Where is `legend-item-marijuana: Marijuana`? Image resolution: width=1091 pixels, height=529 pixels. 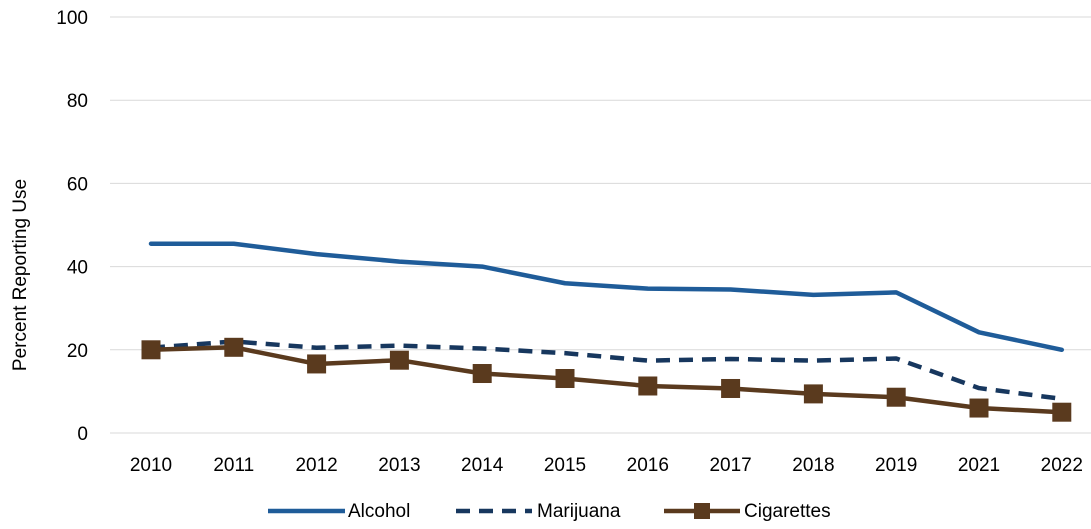 legend-item-marijuana: Marijuana is located at coordinates (538, 511).